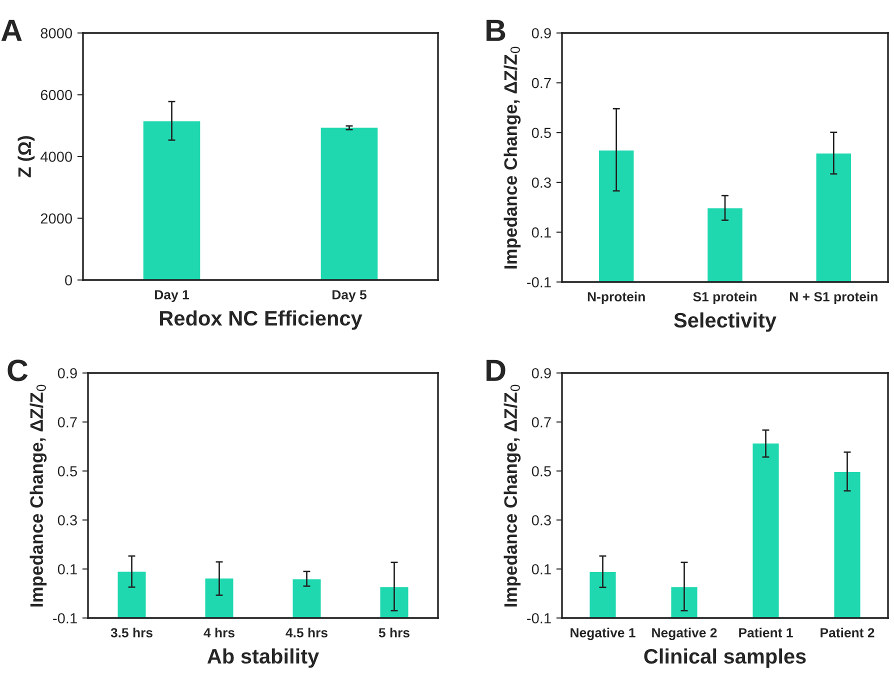  I want to click on y-tick-label: 0, so click(68, 280).